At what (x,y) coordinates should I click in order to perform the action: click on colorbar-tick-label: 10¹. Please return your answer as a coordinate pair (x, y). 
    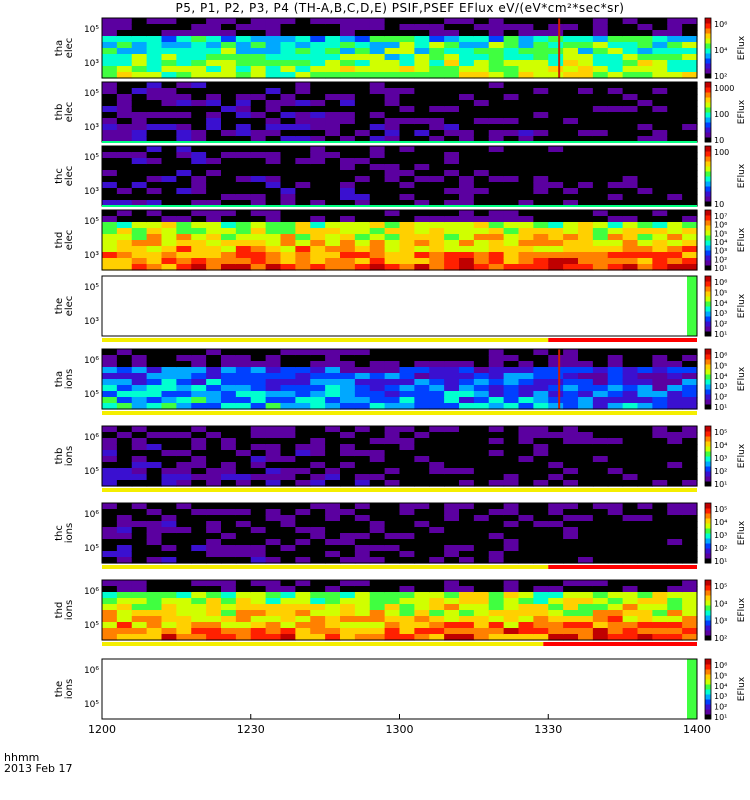
    Looking at the image, I should click on (720, 484).